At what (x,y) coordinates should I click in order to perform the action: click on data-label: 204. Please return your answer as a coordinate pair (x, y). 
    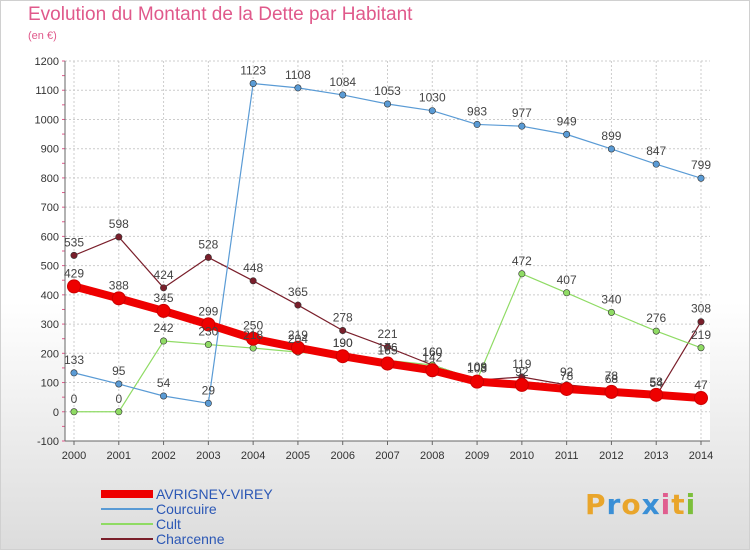
    Looking at the image, I should click on (298, 339).